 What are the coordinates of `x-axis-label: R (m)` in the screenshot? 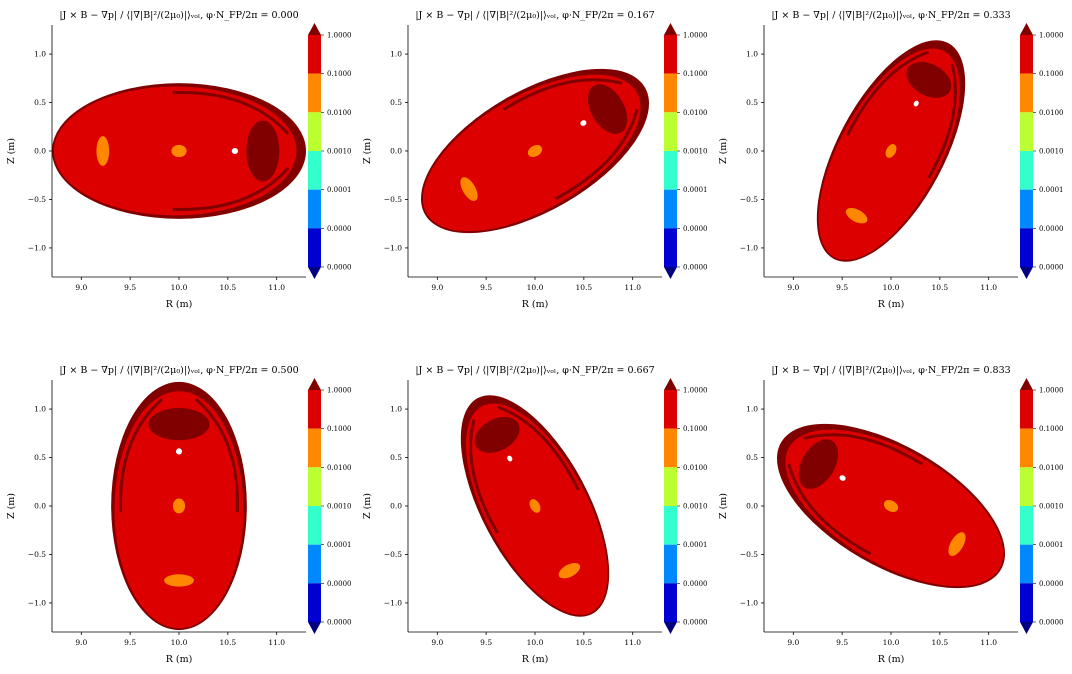 It's located at (535, 659).